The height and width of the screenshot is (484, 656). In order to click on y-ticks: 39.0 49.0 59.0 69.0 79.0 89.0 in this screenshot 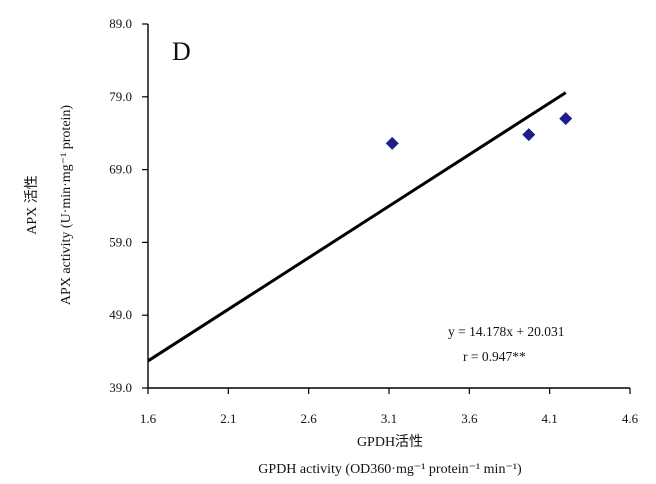, I will do `click(128, 205)`.